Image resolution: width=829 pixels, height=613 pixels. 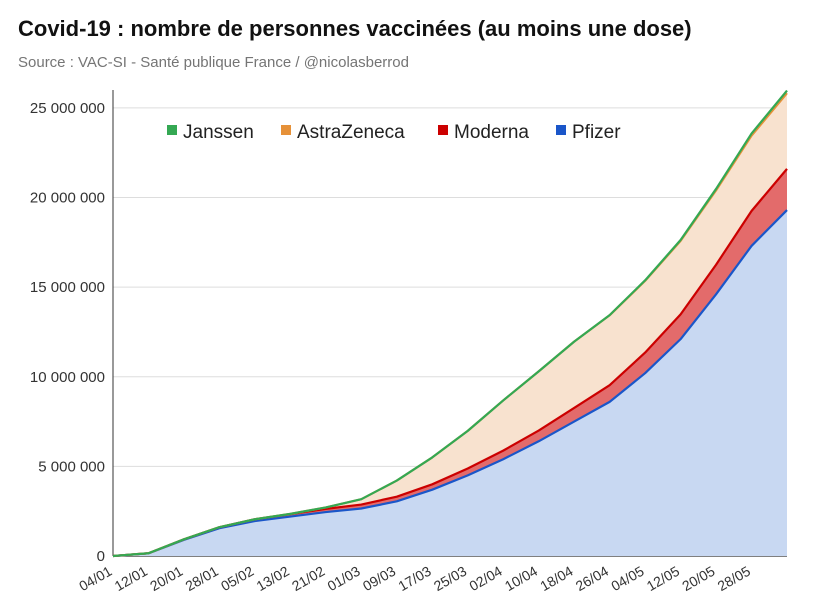 What do you see at coordinates (491, 132) in the screenshot?
I see `legend-label-moderna: Moderna` at bounding box center [491, 132].